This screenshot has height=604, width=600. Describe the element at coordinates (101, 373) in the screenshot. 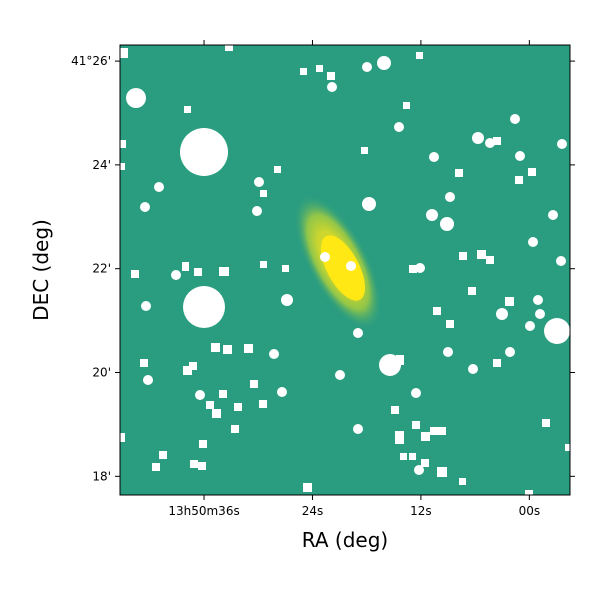

I see `y-tick-label: 20'` at that location.